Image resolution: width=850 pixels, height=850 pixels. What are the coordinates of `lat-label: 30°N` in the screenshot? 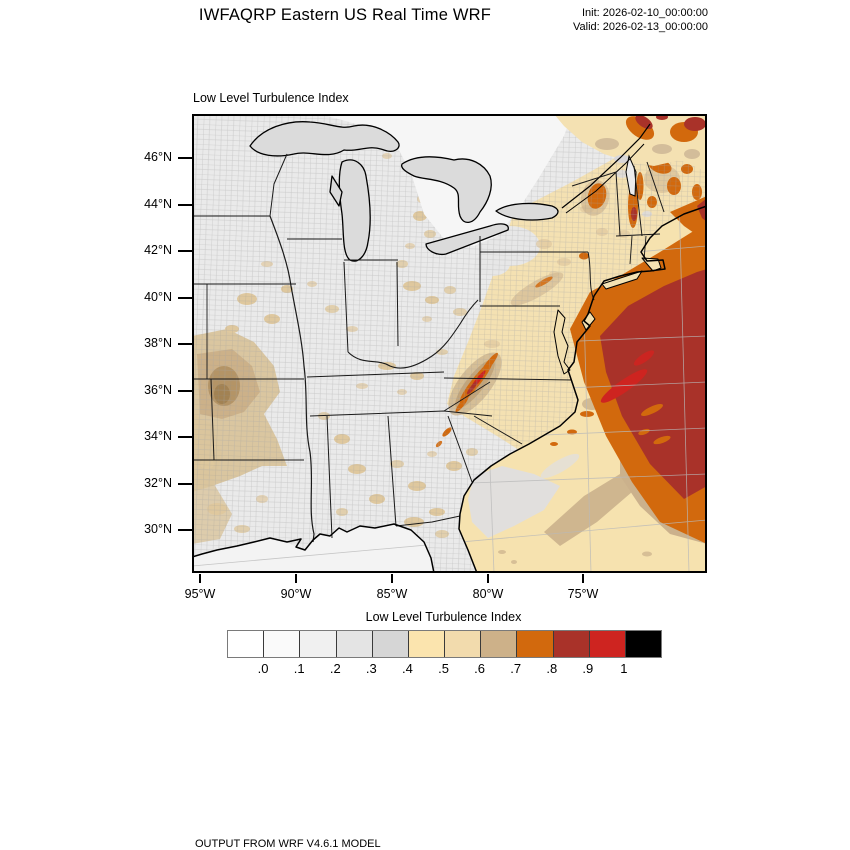 It's located at (158, 529).